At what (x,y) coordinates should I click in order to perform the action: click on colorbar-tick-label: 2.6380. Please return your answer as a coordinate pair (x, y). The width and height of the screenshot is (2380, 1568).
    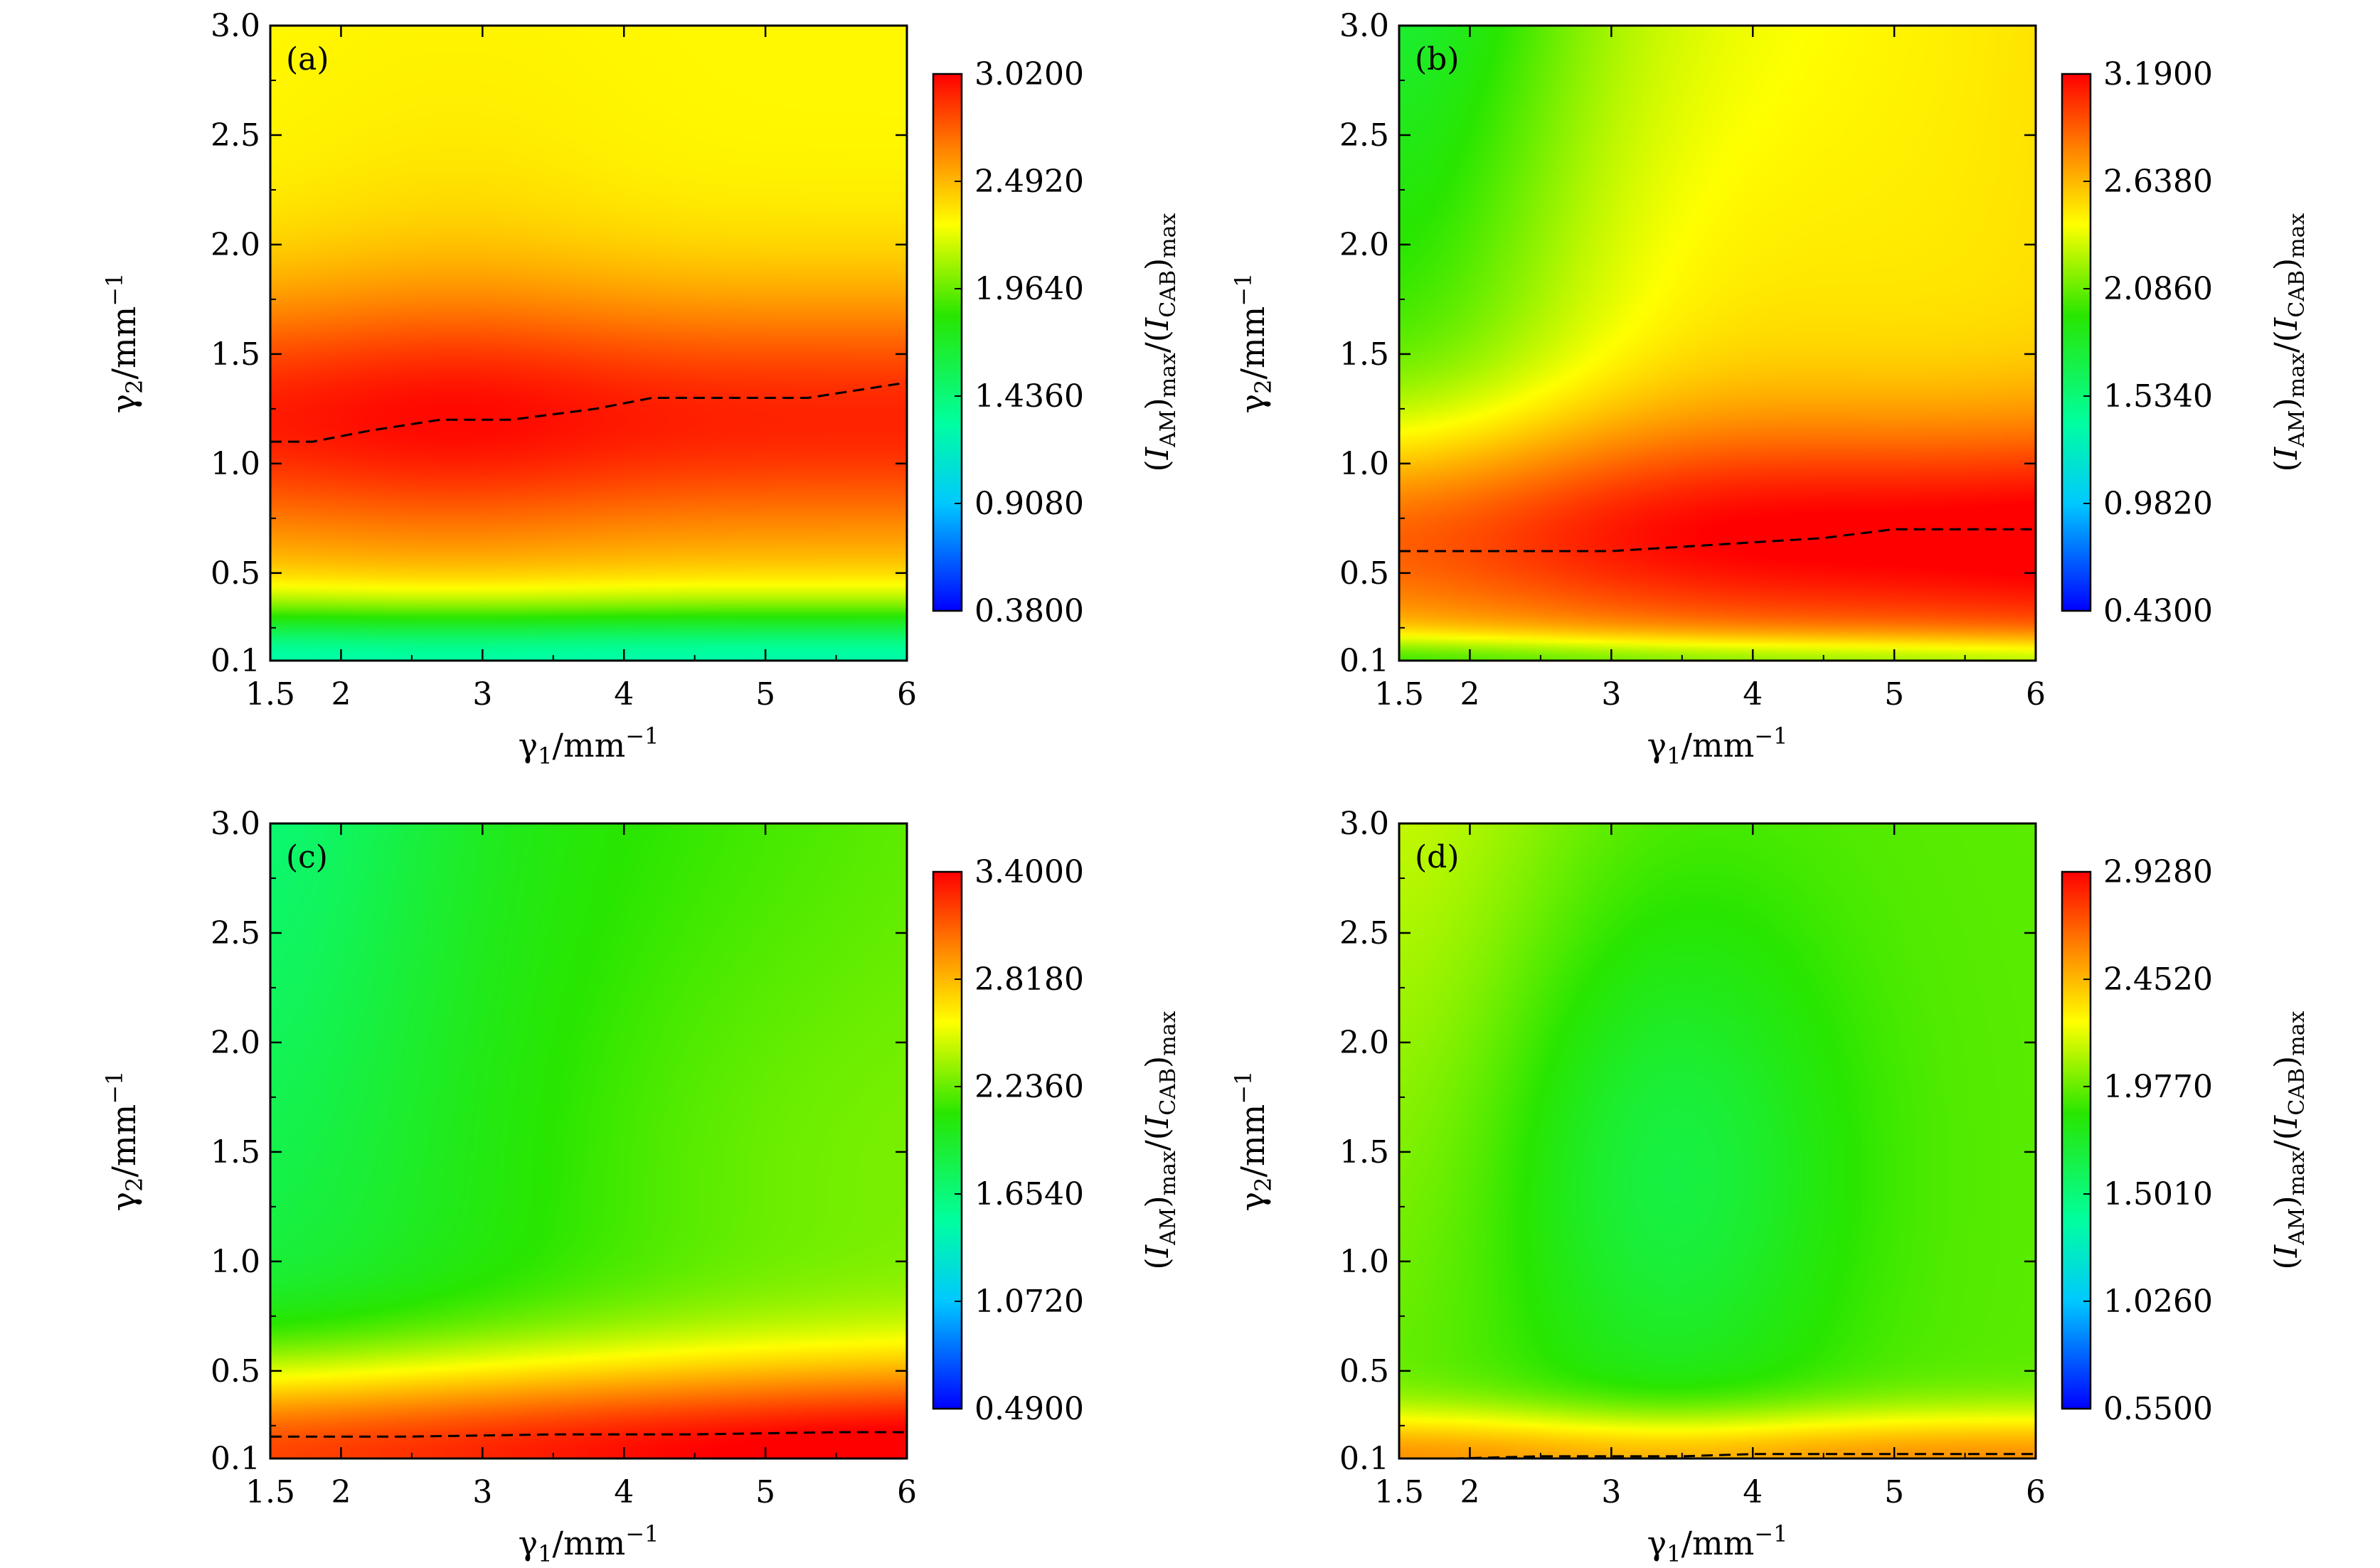
    Looking at the image, I should click on (2158, 182).